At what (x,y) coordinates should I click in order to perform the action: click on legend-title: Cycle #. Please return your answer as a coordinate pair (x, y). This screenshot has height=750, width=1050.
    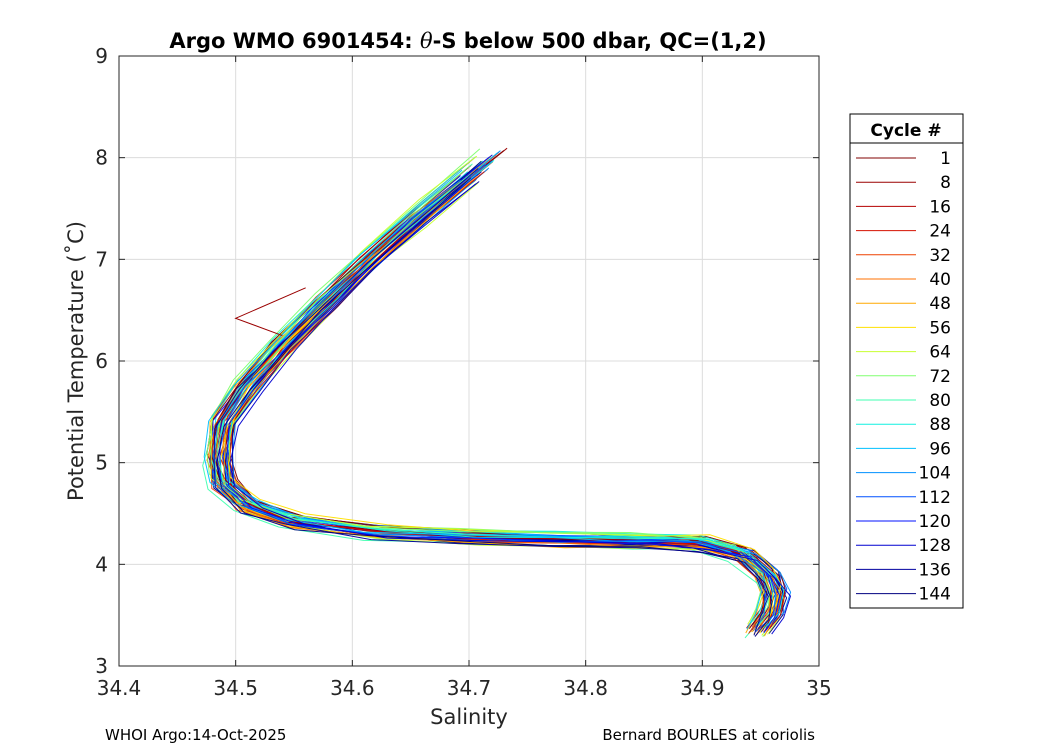
    Looking at the image, I should click on (905, 131).